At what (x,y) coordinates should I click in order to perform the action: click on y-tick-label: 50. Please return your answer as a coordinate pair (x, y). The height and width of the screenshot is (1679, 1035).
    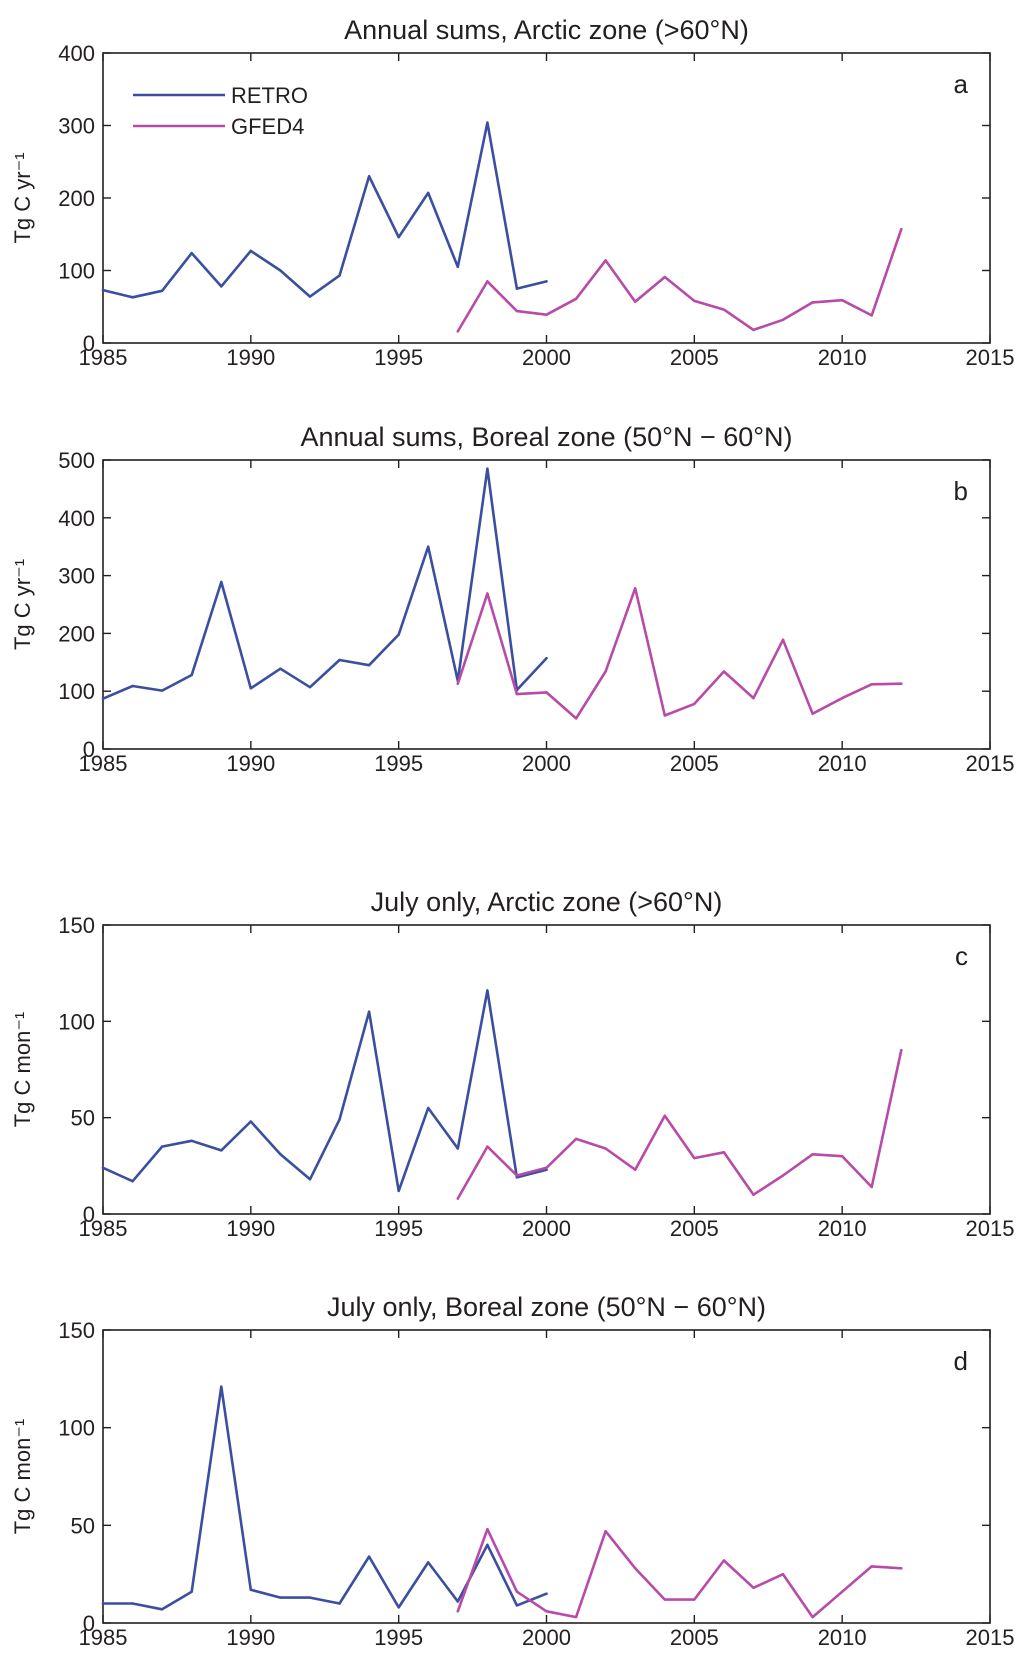
    Looking at the image, I should click on (83, 1525).